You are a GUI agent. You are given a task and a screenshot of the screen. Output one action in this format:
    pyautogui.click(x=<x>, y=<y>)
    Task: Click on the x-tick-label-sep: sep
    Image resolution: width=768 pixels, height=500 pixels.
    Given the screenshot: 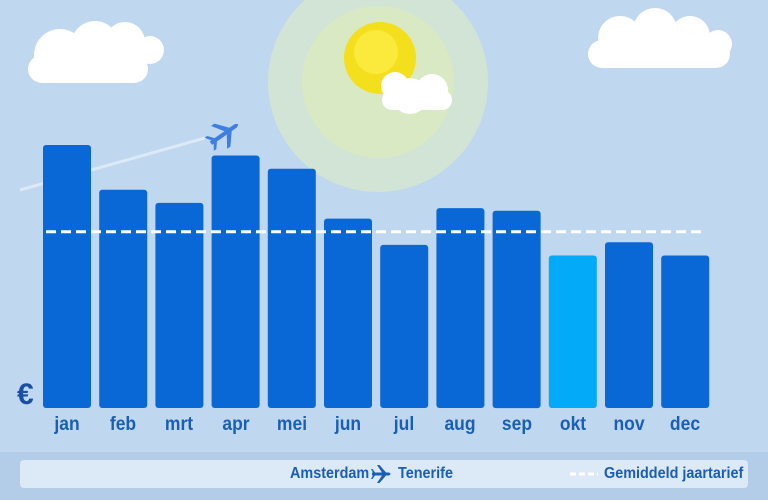 What is the action you would take?
    pyautogui.click(x=516, y=424)
    